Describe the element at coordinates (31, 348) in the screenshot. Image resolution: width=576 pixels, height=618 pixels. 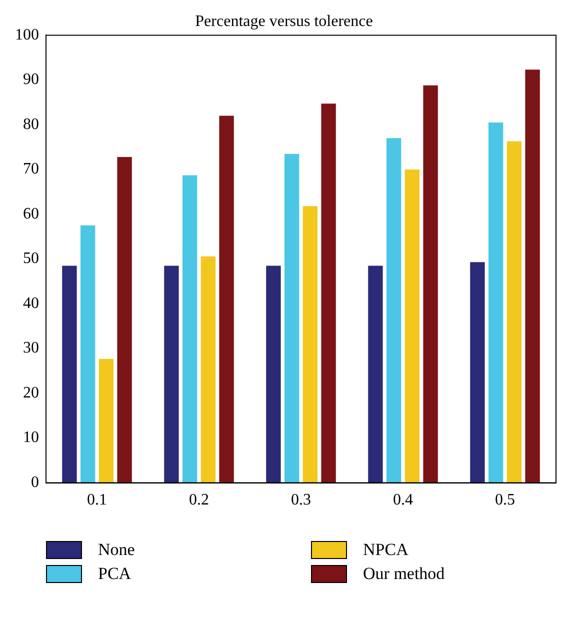
I see `y-tick-label: 30` at that location.